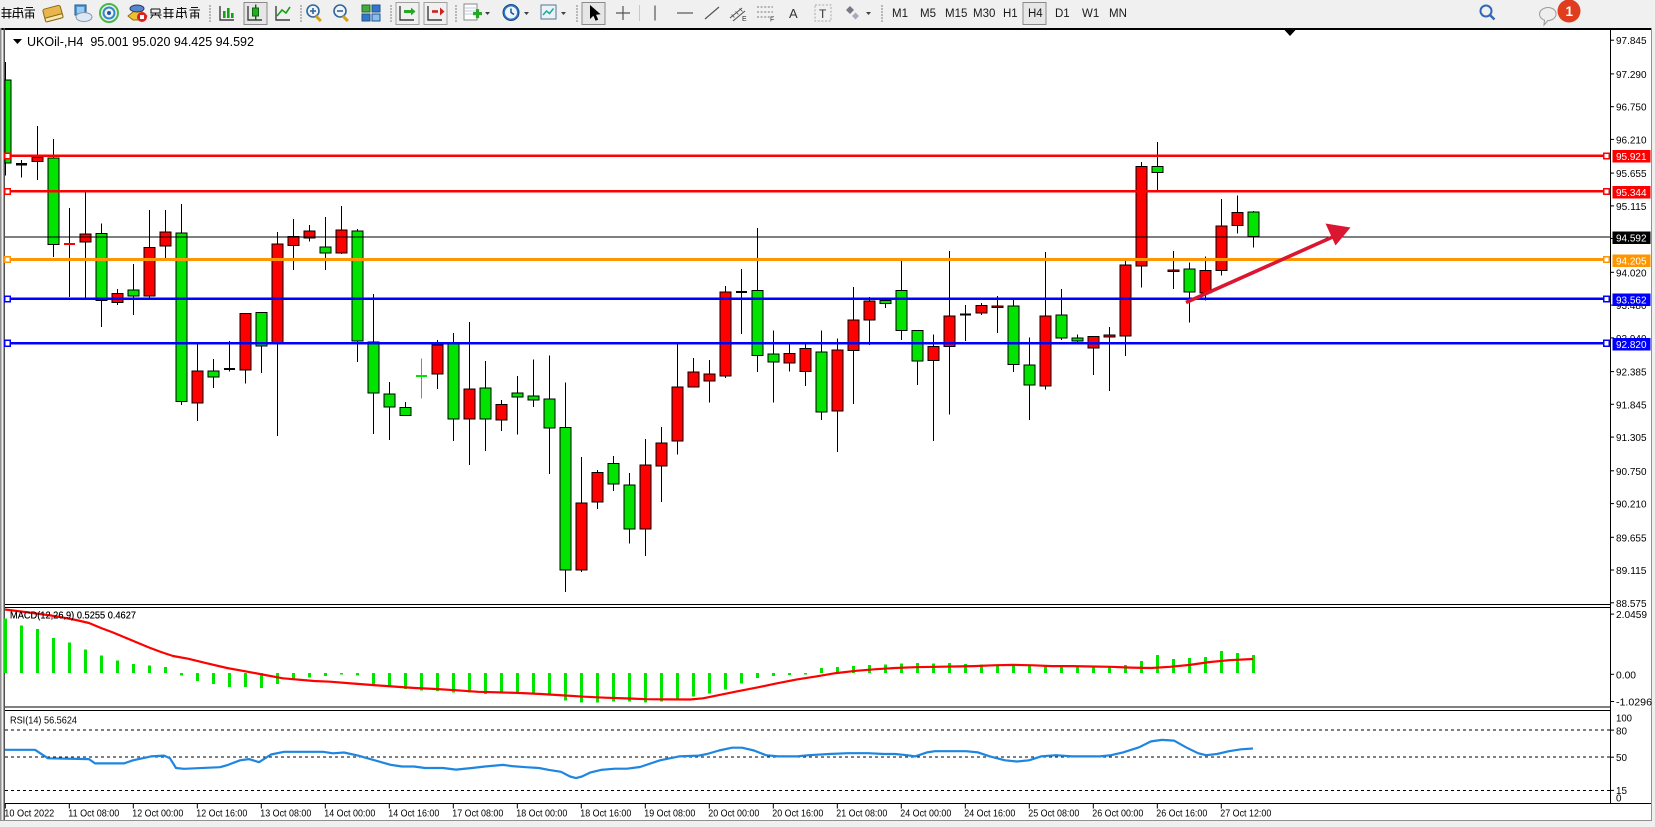  Describe the element at coordinates (1619, 799) in the screenshot. I see `svg-text: 0` at that location.